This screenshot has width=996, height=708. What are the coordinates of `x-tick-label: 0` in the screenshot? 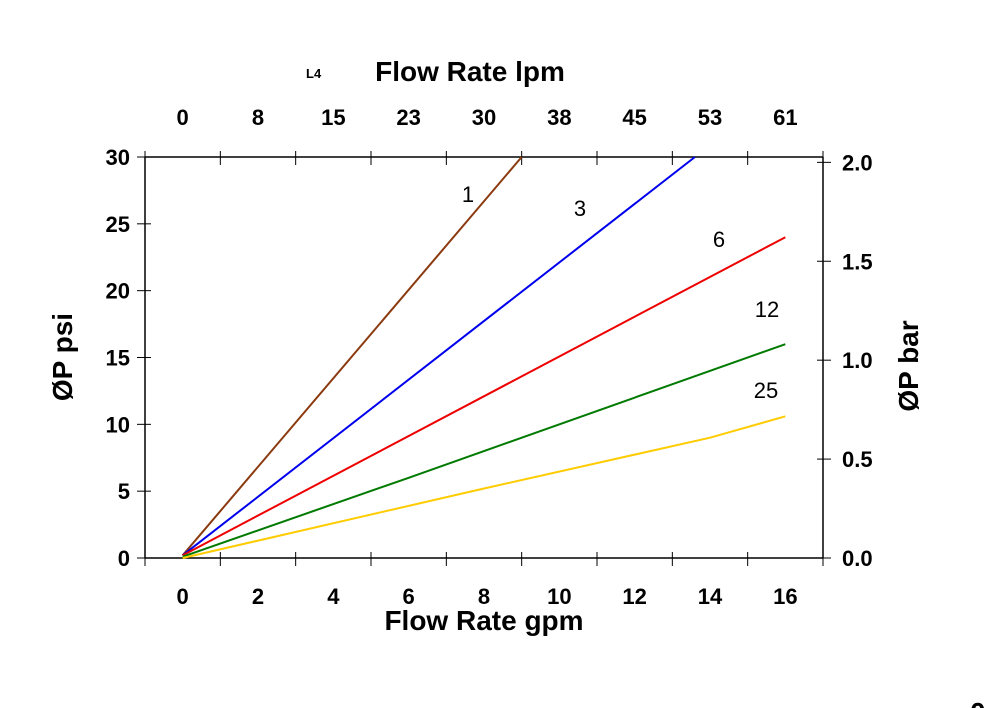 It's located at (183, 596).